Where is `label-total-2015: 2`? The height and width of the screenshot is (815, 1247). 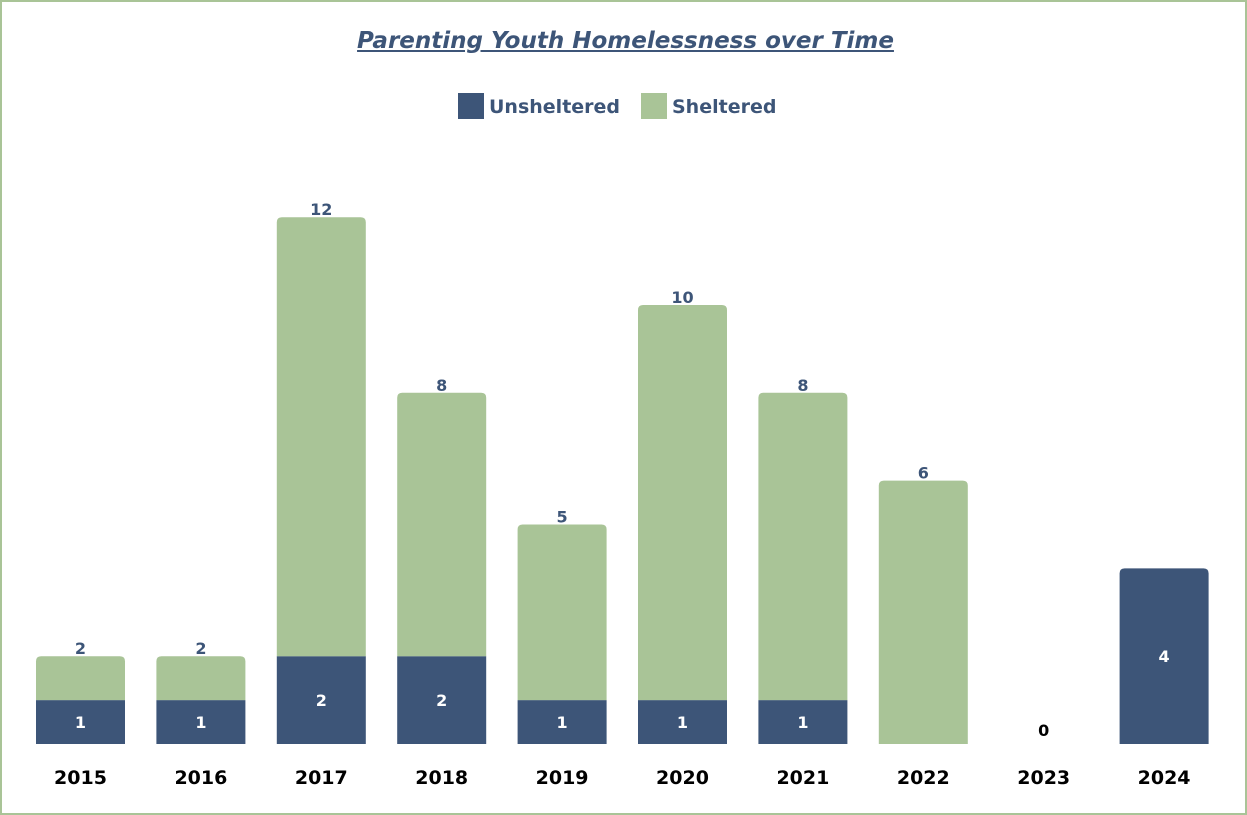
label-total-2015: 2 is located at coordinates (80, 648).